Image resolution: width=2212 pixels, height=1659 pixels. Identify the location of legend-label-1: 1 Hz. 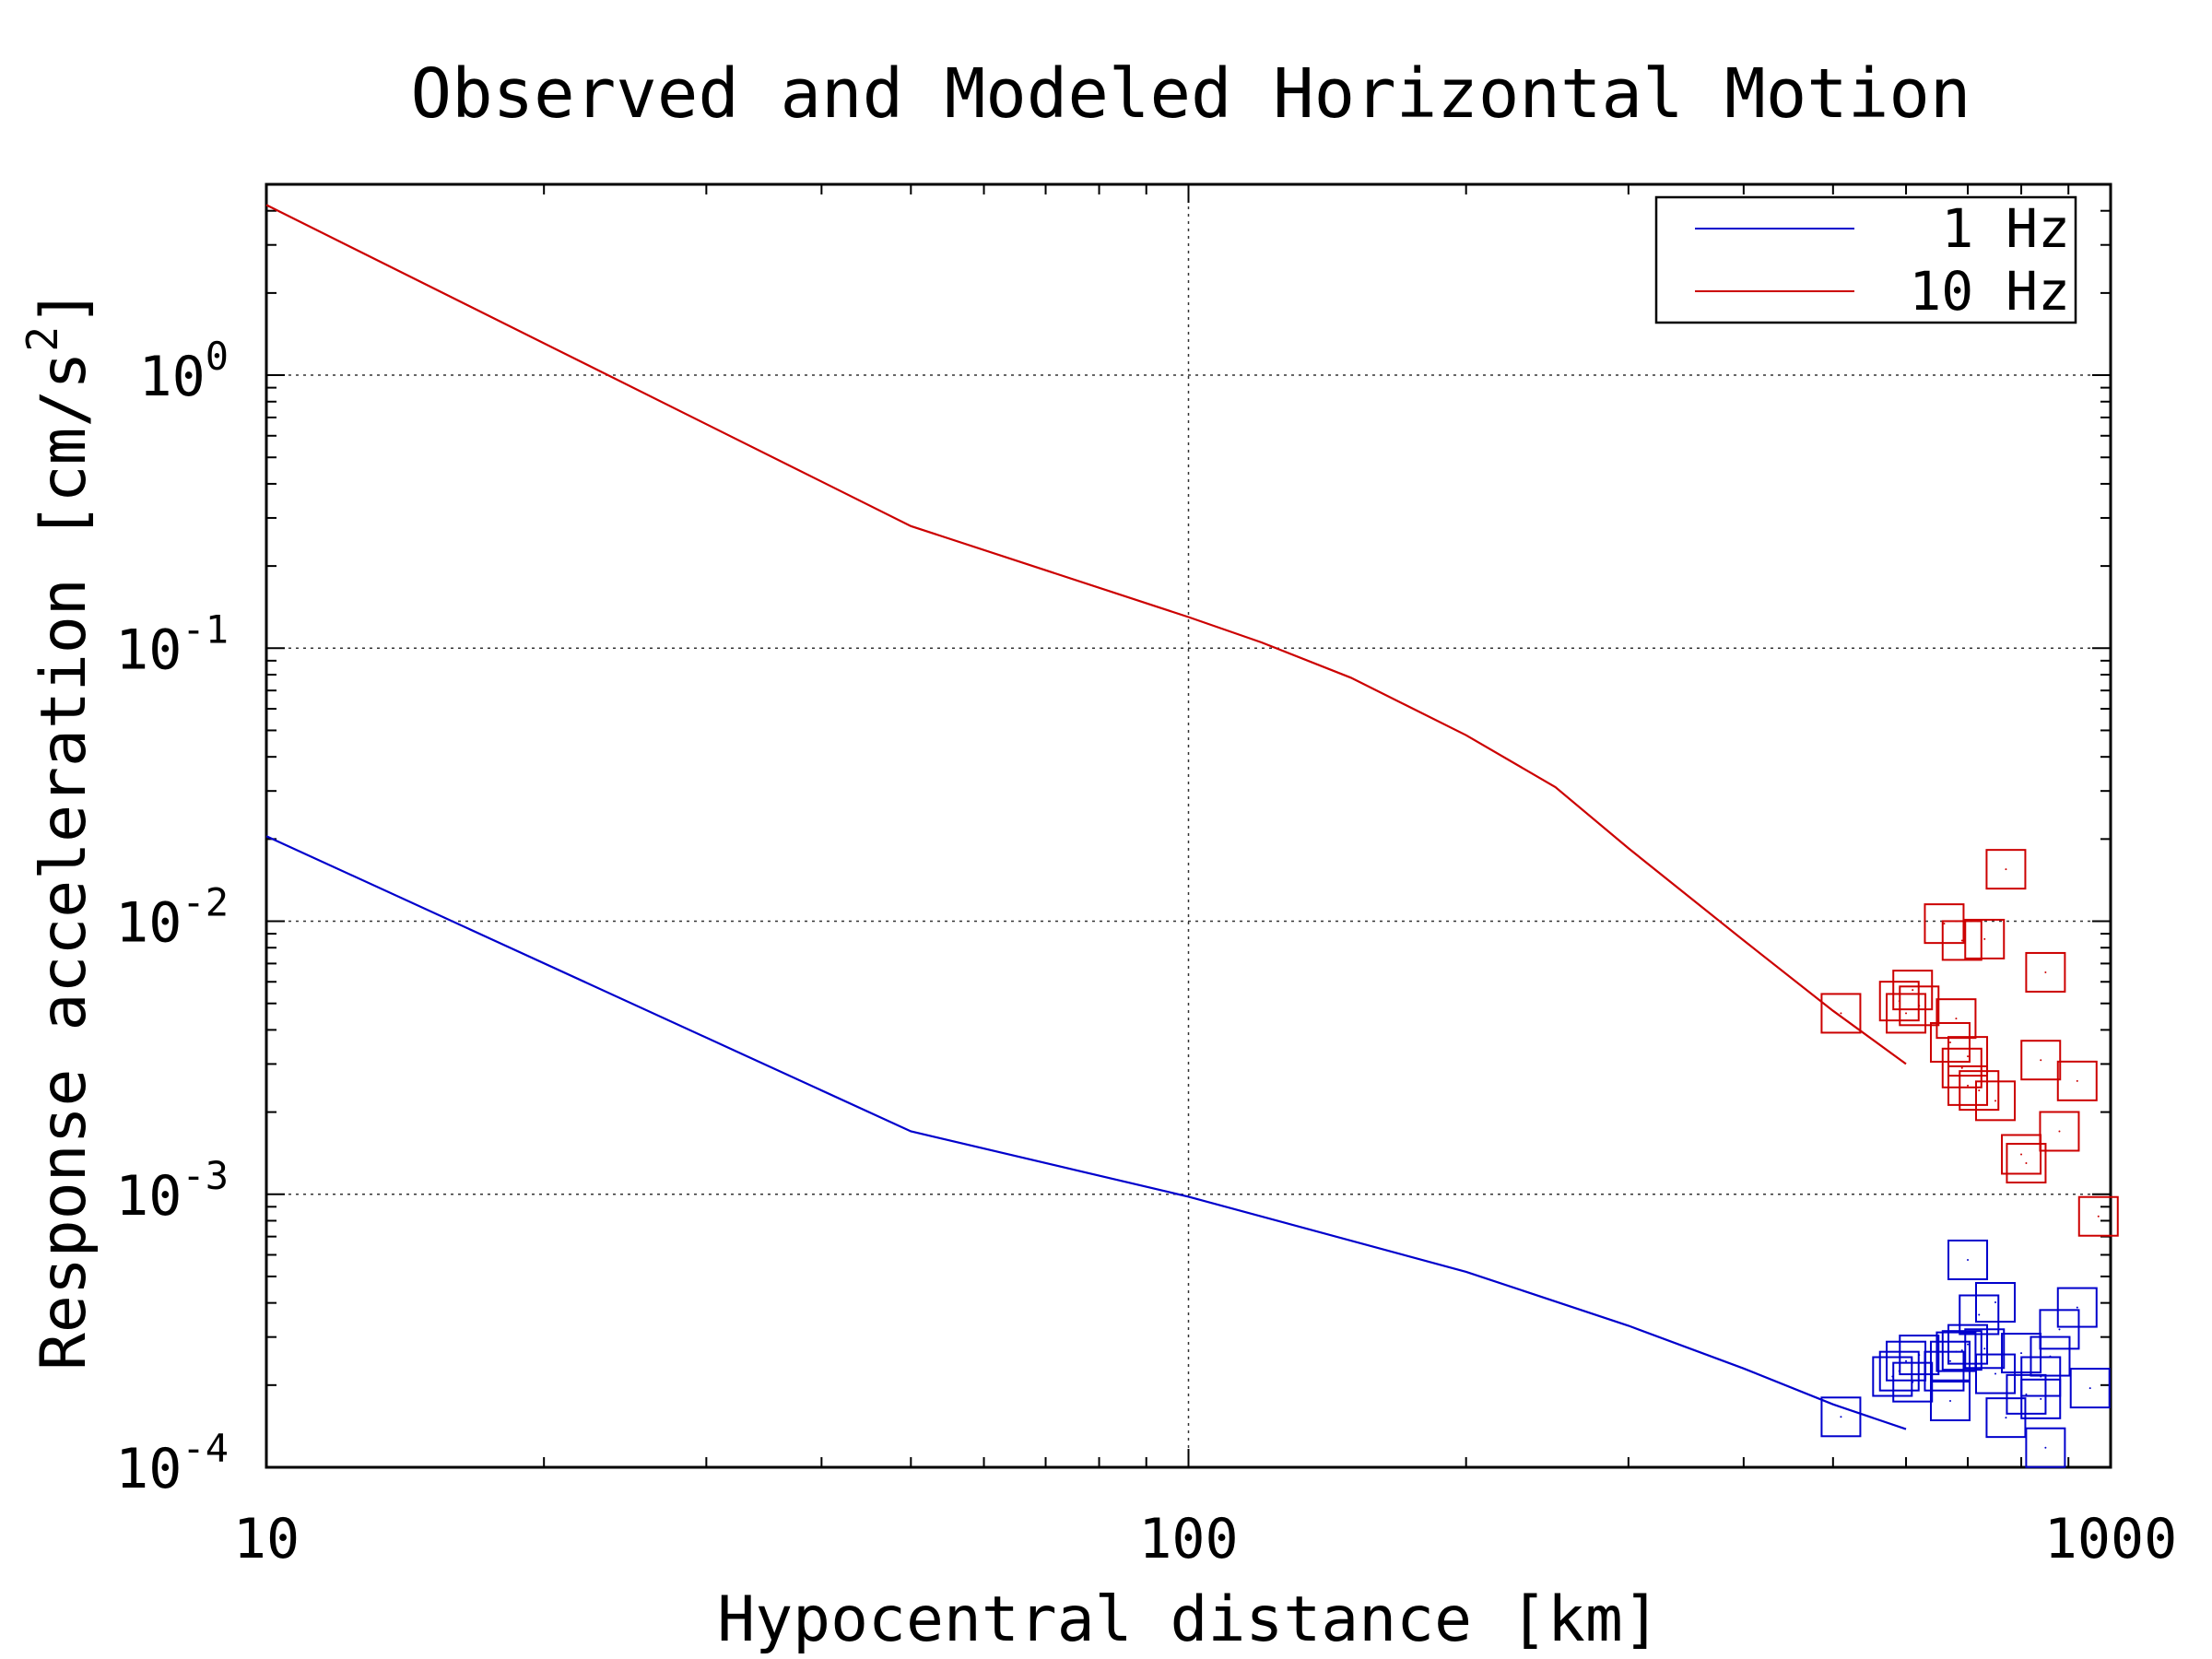
(2005, 228).